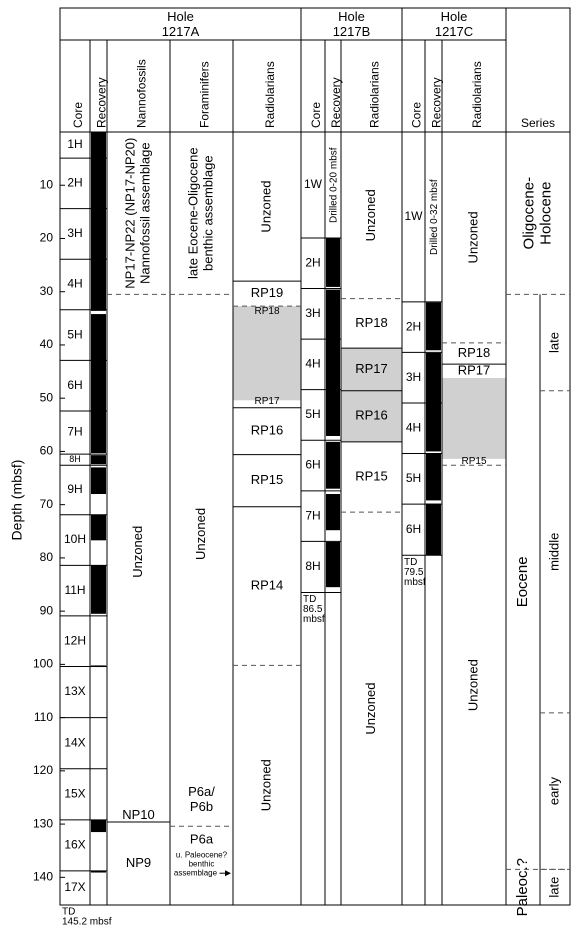  Describe the element at coordinates (74, 742) in the screenshot. I see `core-label: 14X` at that location.